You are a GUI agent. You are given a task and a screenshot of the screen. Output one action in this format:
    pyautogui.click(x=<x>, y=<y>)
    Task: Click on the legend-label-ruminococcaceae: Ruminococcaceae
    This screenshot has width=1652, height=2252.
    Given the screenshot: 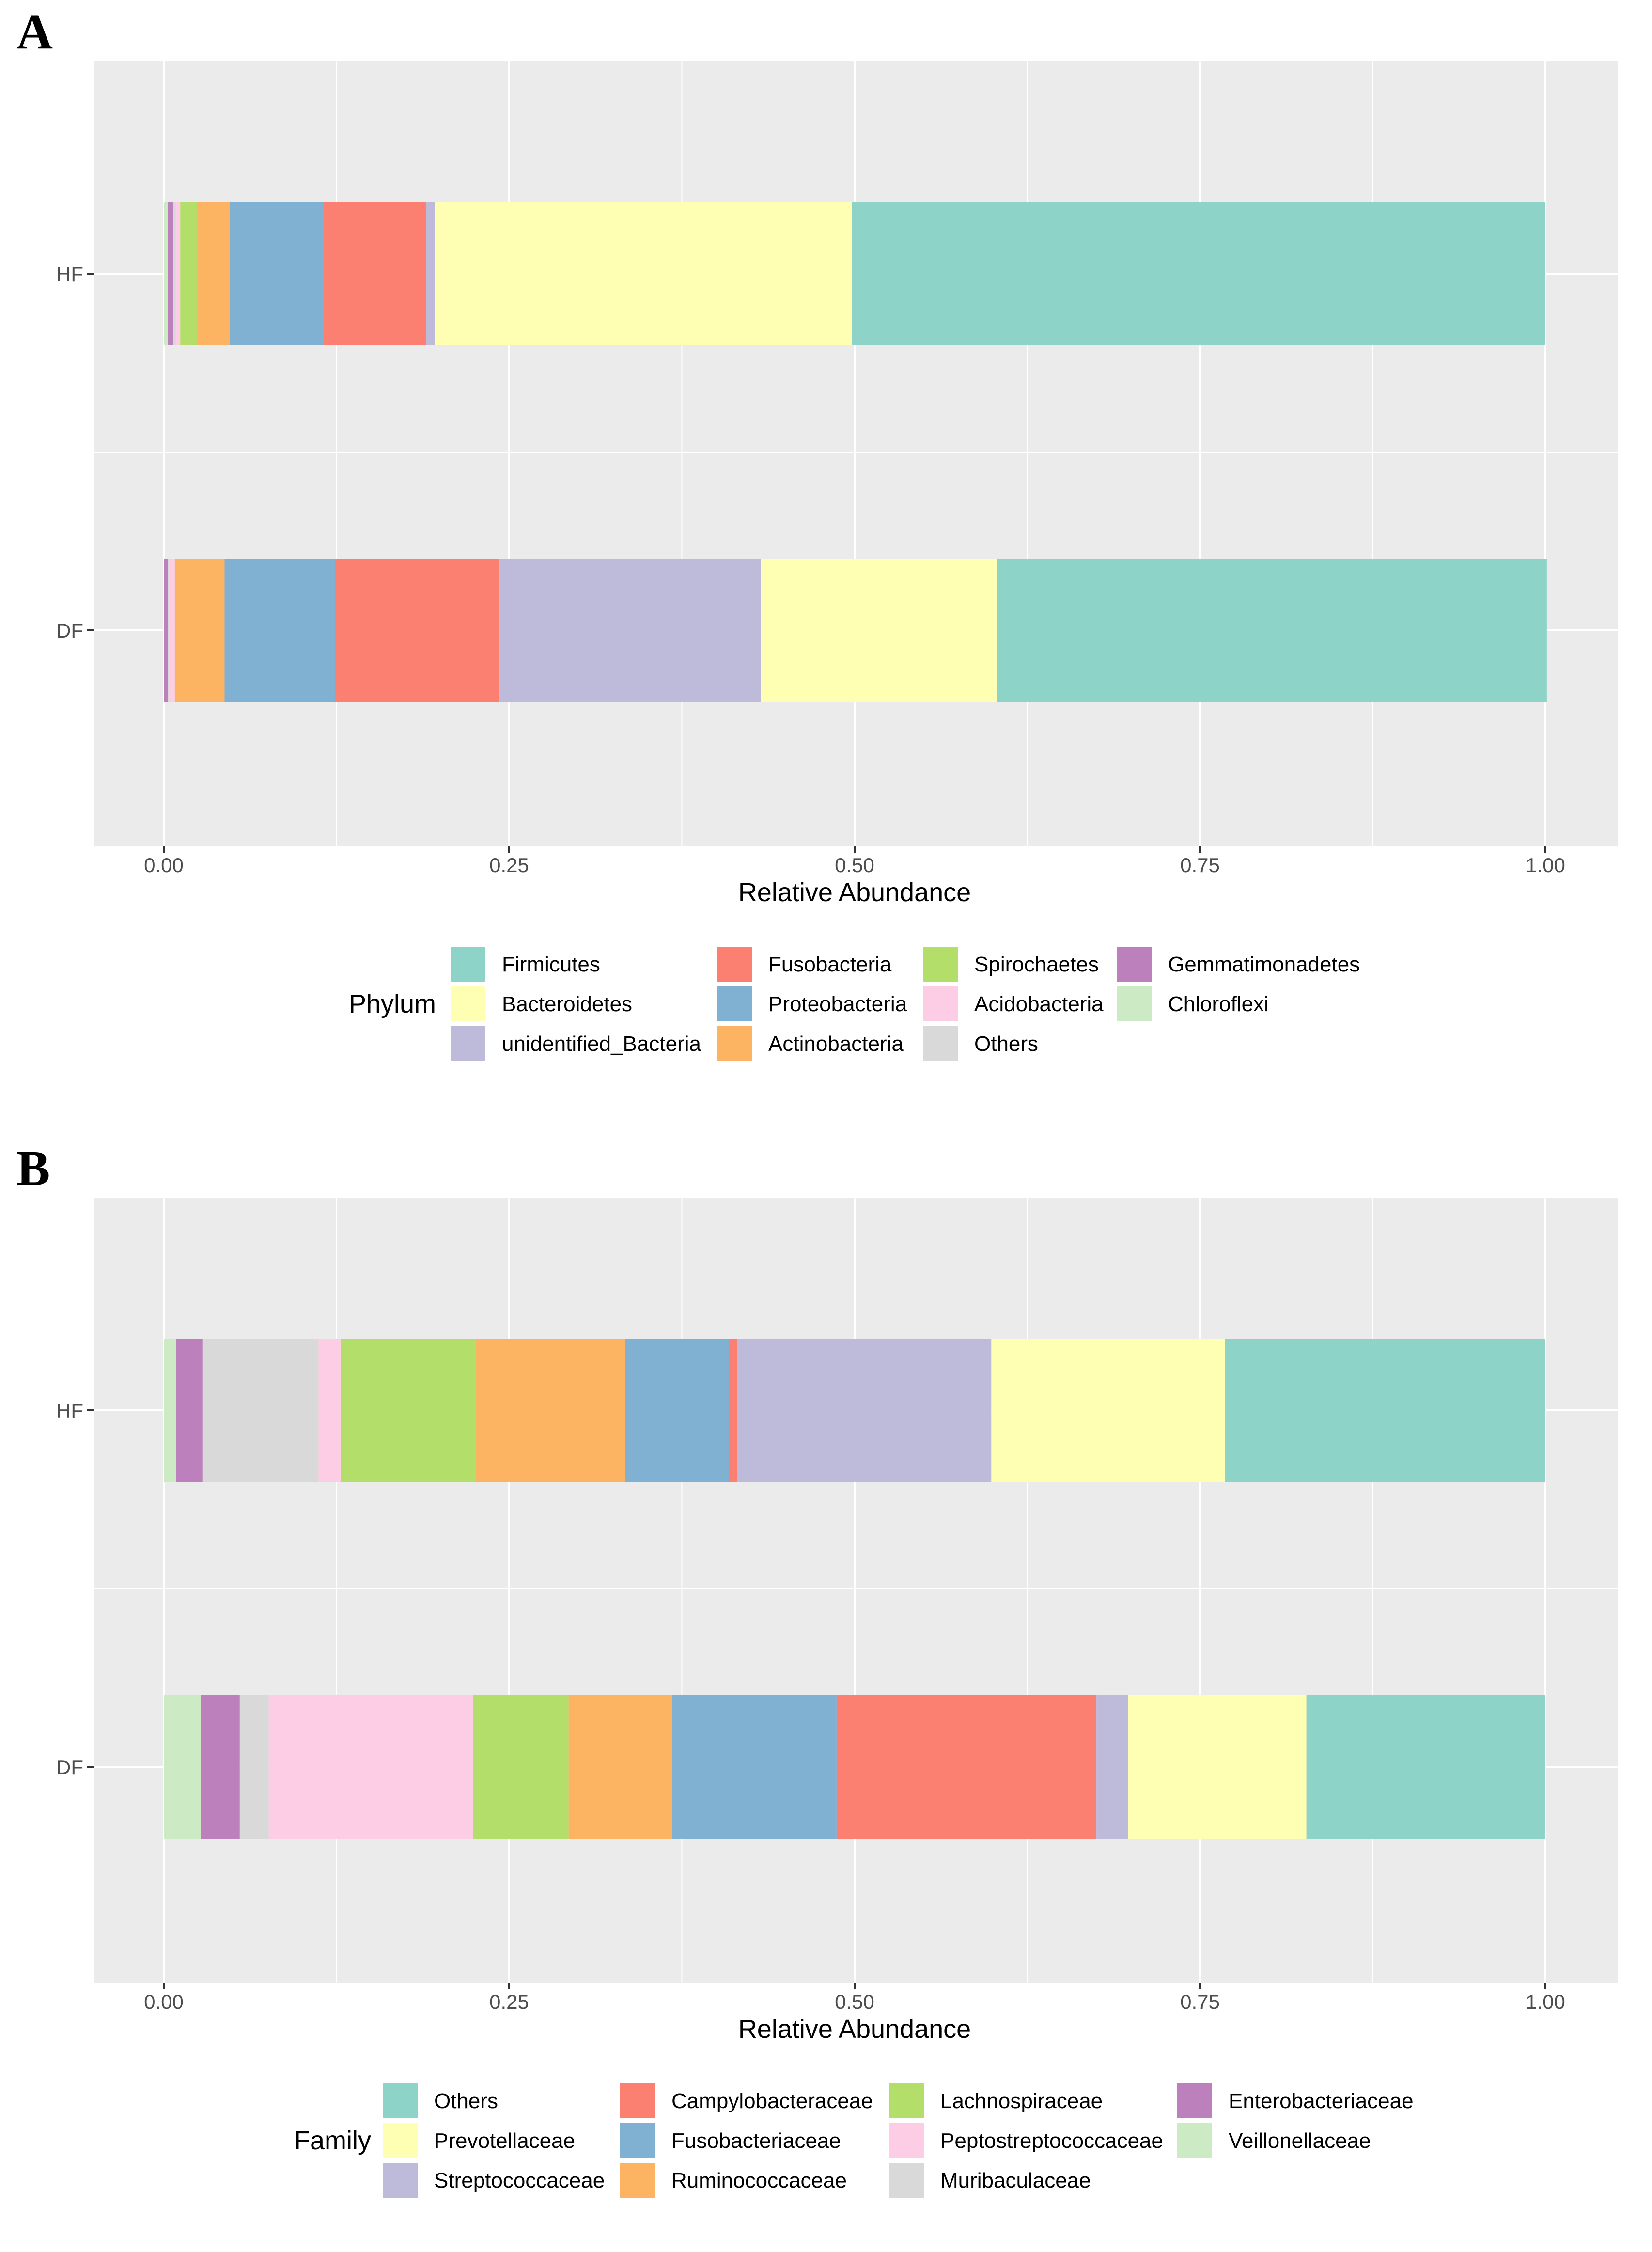 What is the action you would take?
    pyautogui.click(x=759, y=2180)
    